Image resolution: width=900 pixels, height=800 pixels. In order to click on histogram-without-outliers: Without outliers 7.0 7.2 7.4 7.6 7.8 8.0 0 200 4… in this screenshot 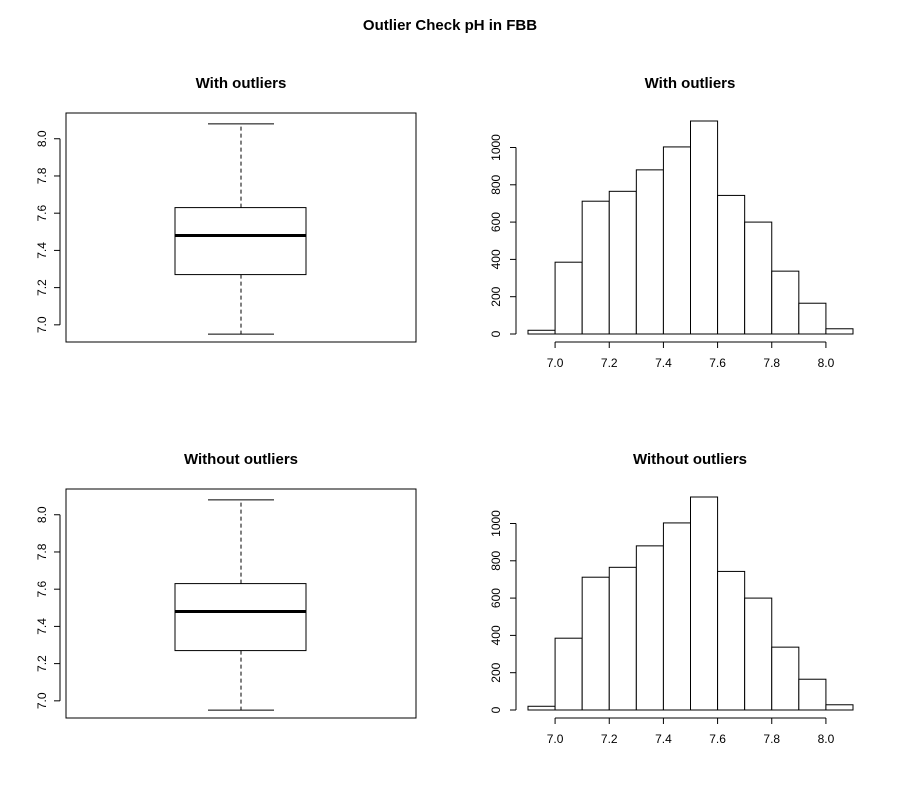, I will do `click(671, 598)`.